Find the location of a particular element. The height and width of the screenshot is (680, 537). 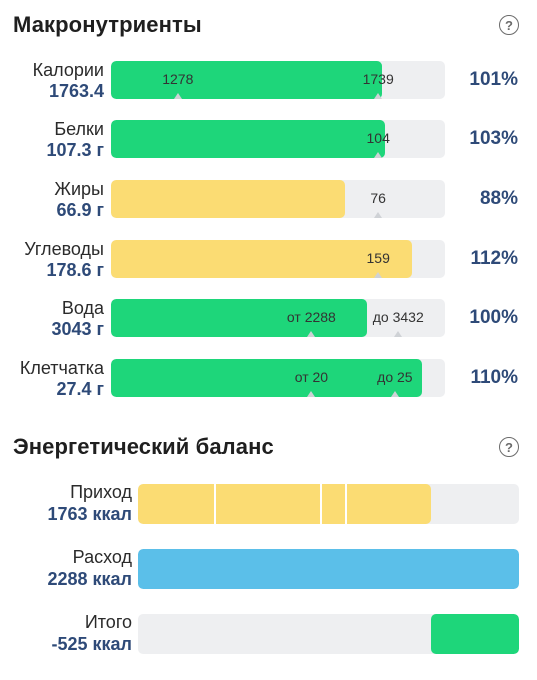

macro-value: 178.6 г is located at coordinates (75, 270).